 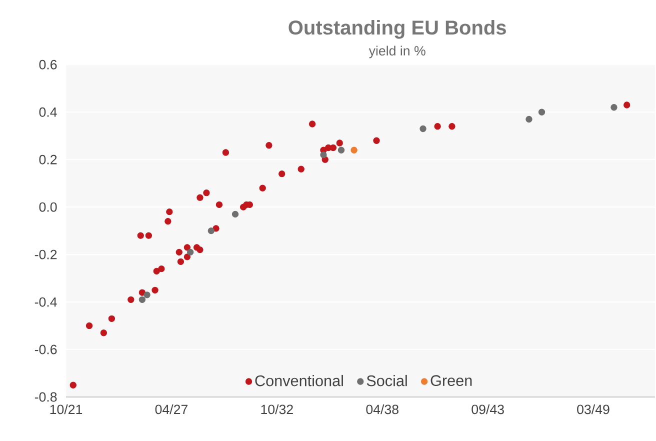 I want to click on chart-title: Outstanding EU Bonds, so click(x=397, y=29).